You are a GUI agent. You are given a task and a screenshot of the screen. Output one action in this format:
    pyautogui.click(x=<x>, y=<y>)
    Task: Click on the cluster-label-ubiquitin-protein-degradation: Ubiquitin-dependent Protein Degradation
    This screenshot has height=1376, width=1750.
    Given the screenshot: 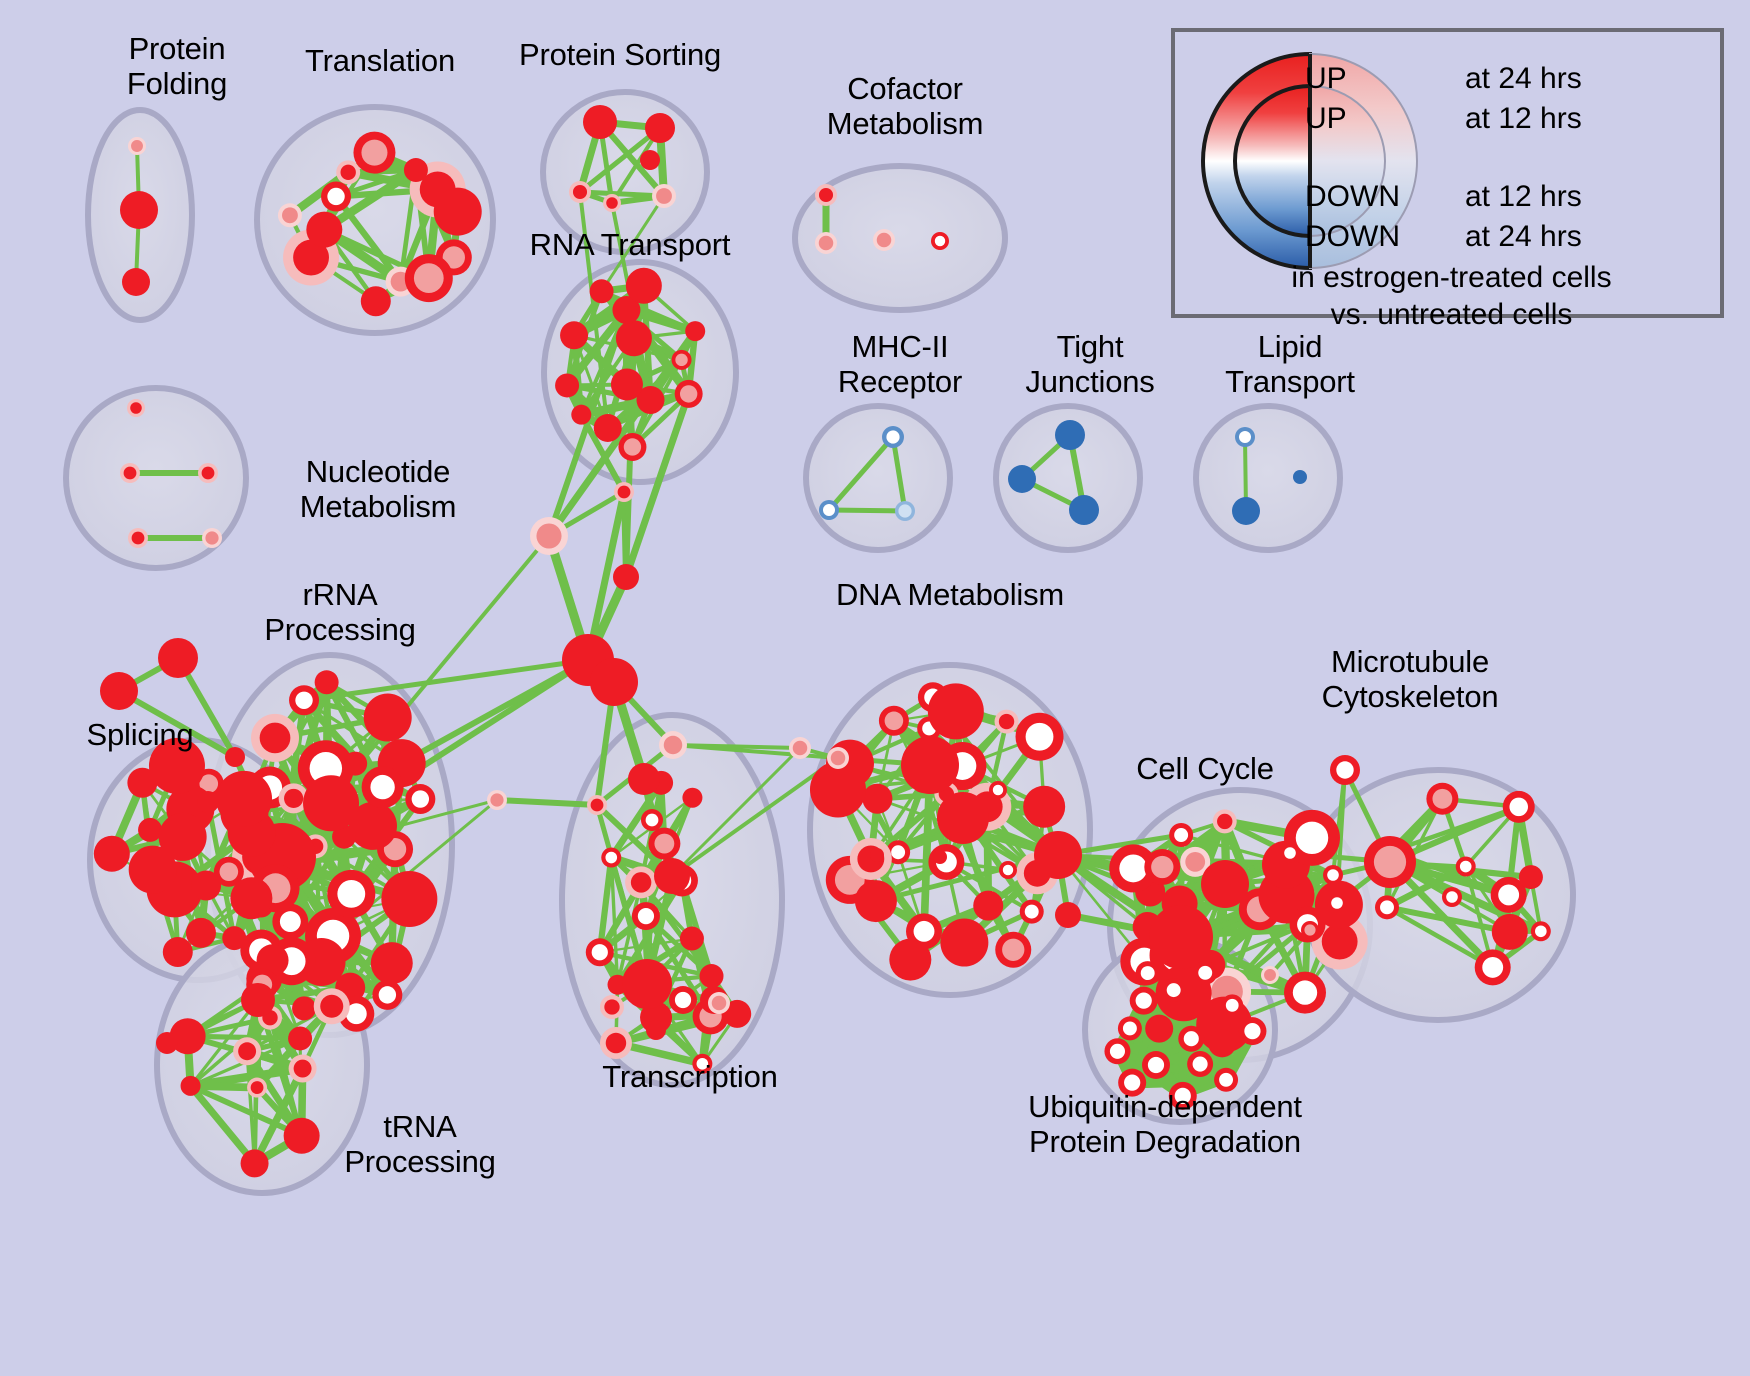 What is the action you would take?
    pyautogui.click(x=1165, y=1124)
    